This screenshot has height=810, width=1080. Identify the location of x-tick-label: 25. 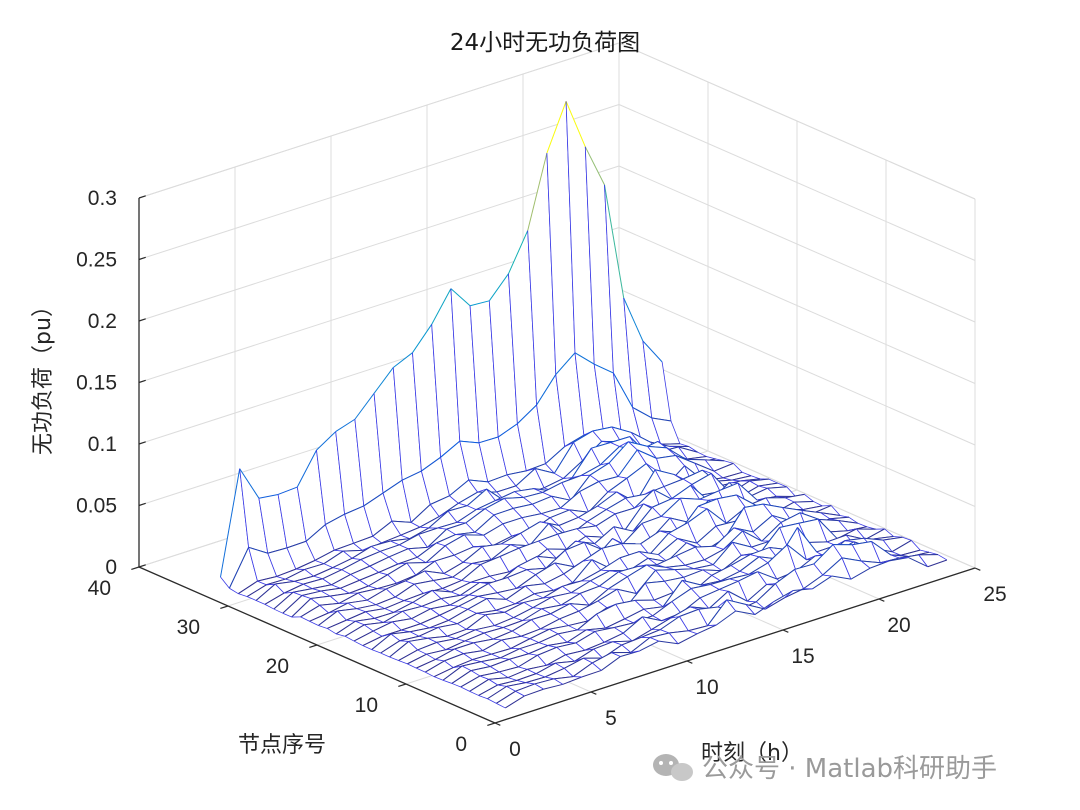
(994, 594).